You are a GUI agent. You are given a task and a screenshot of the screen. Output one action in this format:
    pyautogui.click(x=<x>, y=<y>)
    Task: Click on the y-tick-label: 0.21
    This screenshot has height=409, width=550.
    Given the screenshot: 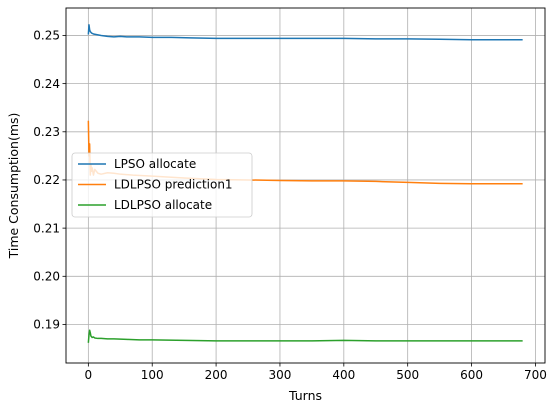 What is the action you would take?
    pyautogui.click(x=46, y=228)
    